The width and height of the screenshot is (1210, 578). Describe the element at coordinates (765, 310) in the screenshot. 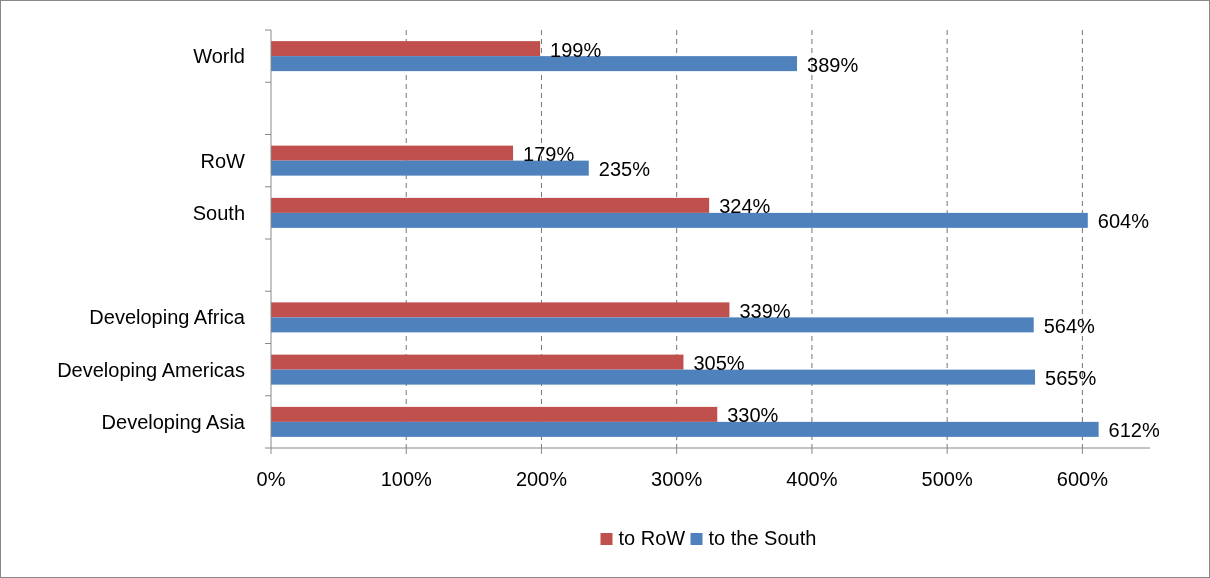

I see `data-label: 339%` at that location.